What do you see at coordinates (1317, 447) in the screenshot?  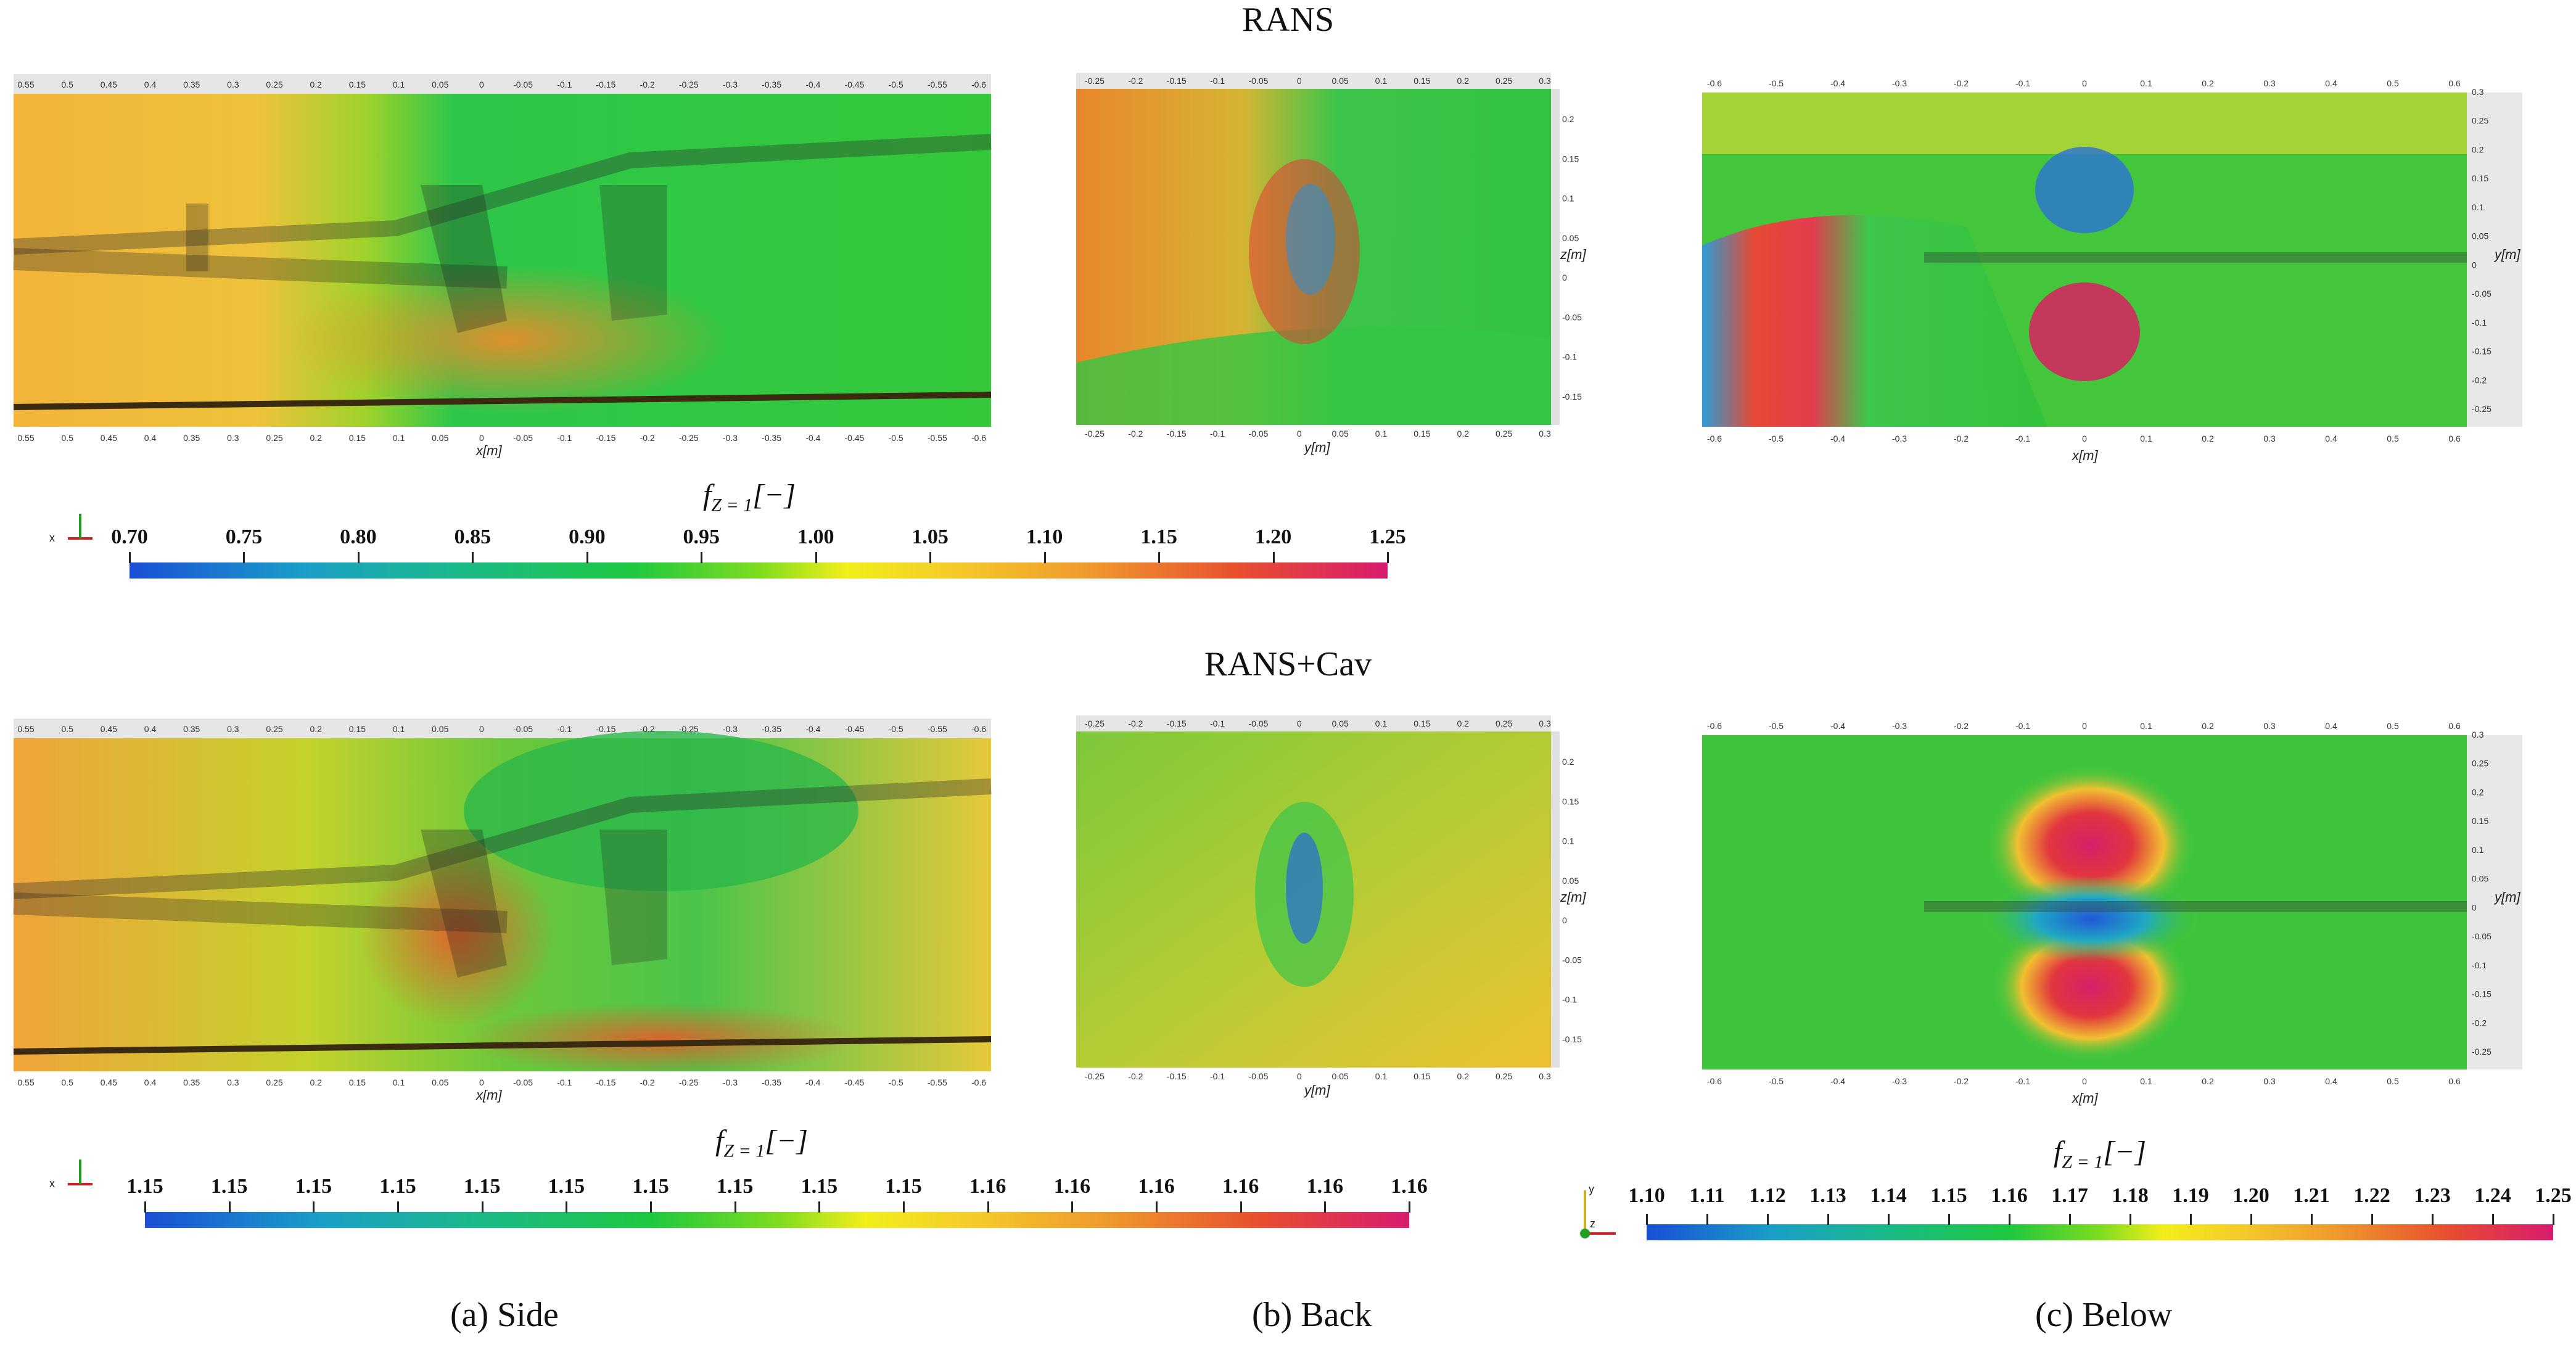 I see `back-y-axis-label: y[m]` at bounding box center [1317, 447].